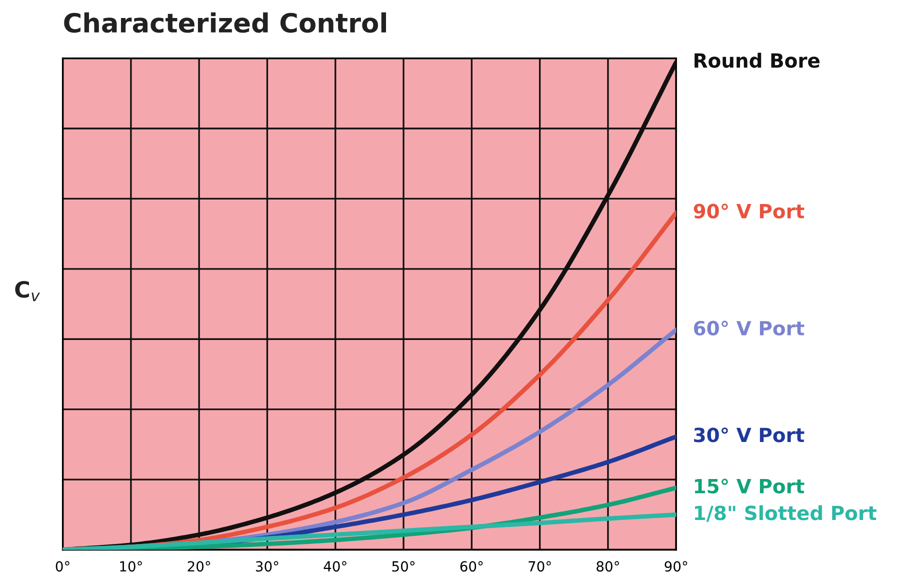 Image resolution: width=910 pixels, height=583 pixels. What do you see at coordinates (403, 566) in the screenshot?
I see `x-tick-label: 50°` at bounding box center [403, 566].